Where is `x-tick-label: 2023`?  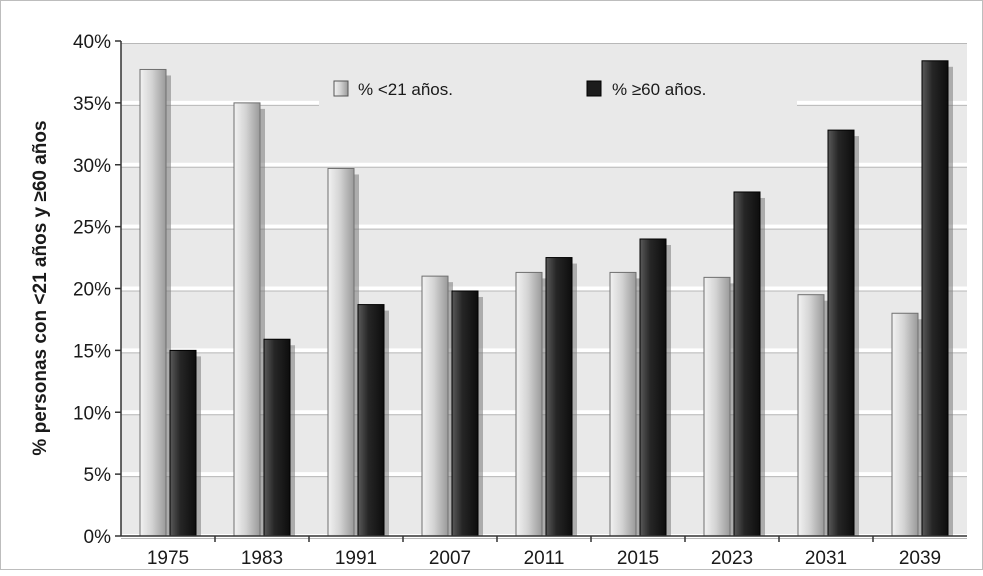
x-tick-label: 2023 is located at coordinates (732, 558).